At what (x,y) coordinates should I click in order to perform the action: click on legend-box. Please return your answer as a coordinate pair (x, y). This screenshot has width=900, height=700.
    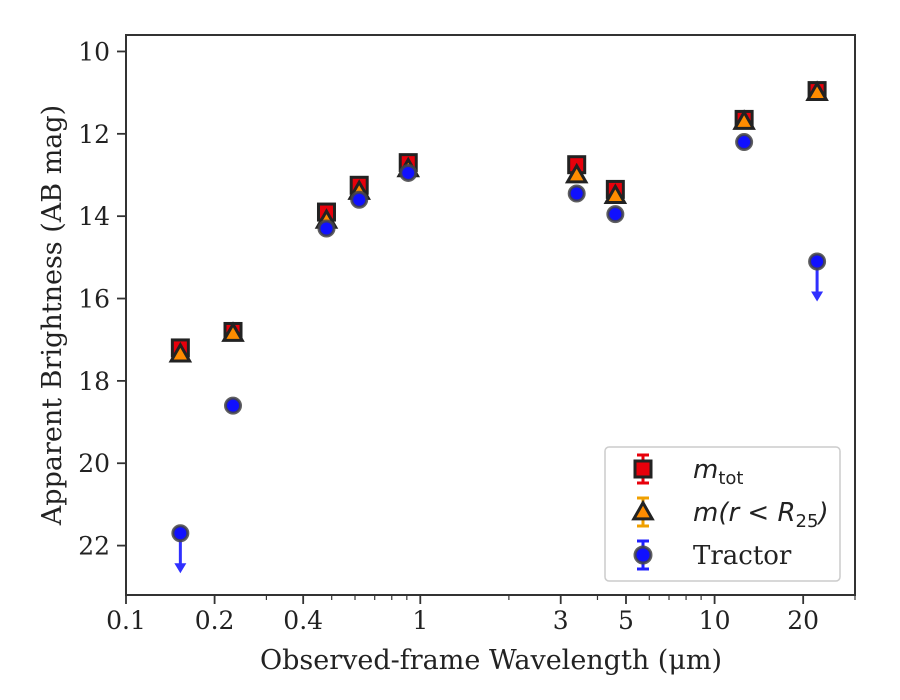
    Looking at the image, I should click on (722, 514).